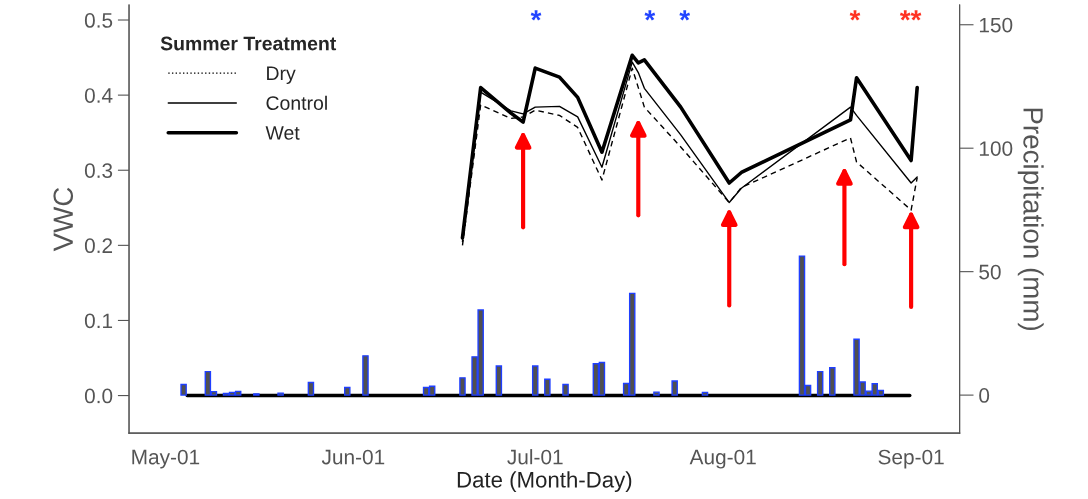 Image resolution: width=1088 pixels, height=499 pixels. I want to click on annotation: **, so click(910, 15).